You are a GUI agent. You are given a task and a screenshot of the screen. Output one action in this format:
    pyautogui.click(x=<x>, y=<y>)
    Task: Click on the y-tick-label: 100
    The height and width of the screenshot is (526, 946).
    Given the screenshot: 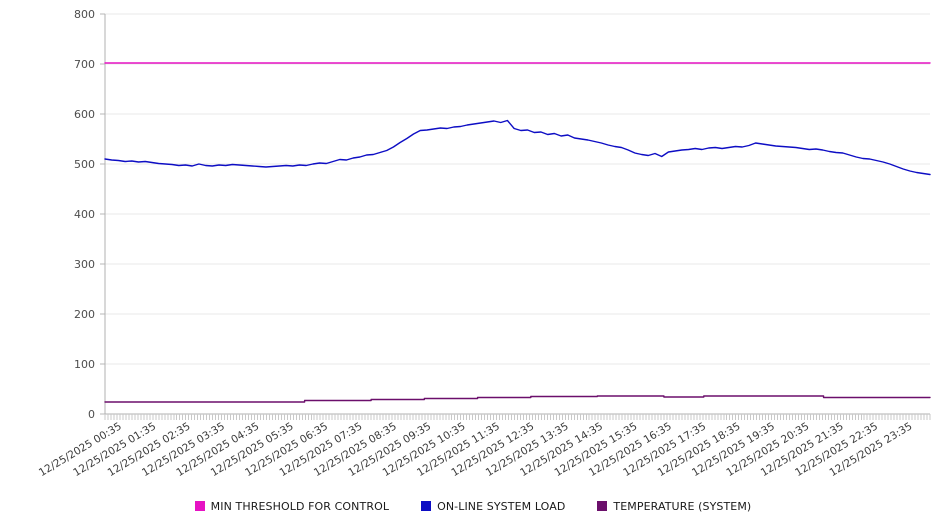 What is the action you would take?
    pyautogui.click(x=84, y=364)
    